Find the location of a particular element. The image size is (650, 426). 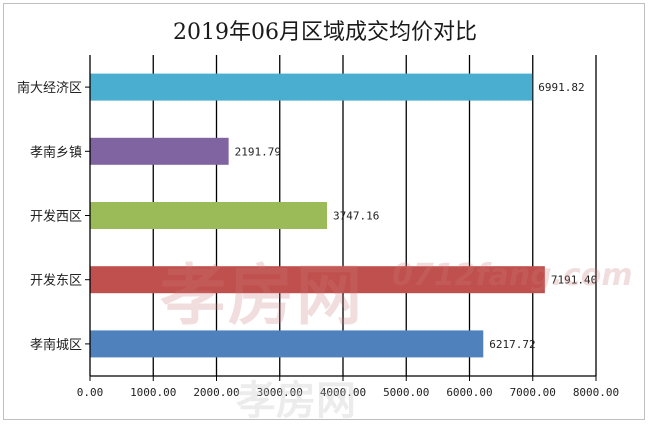

x-tick-label: 3000.00 is located at coordinates (280, 392).